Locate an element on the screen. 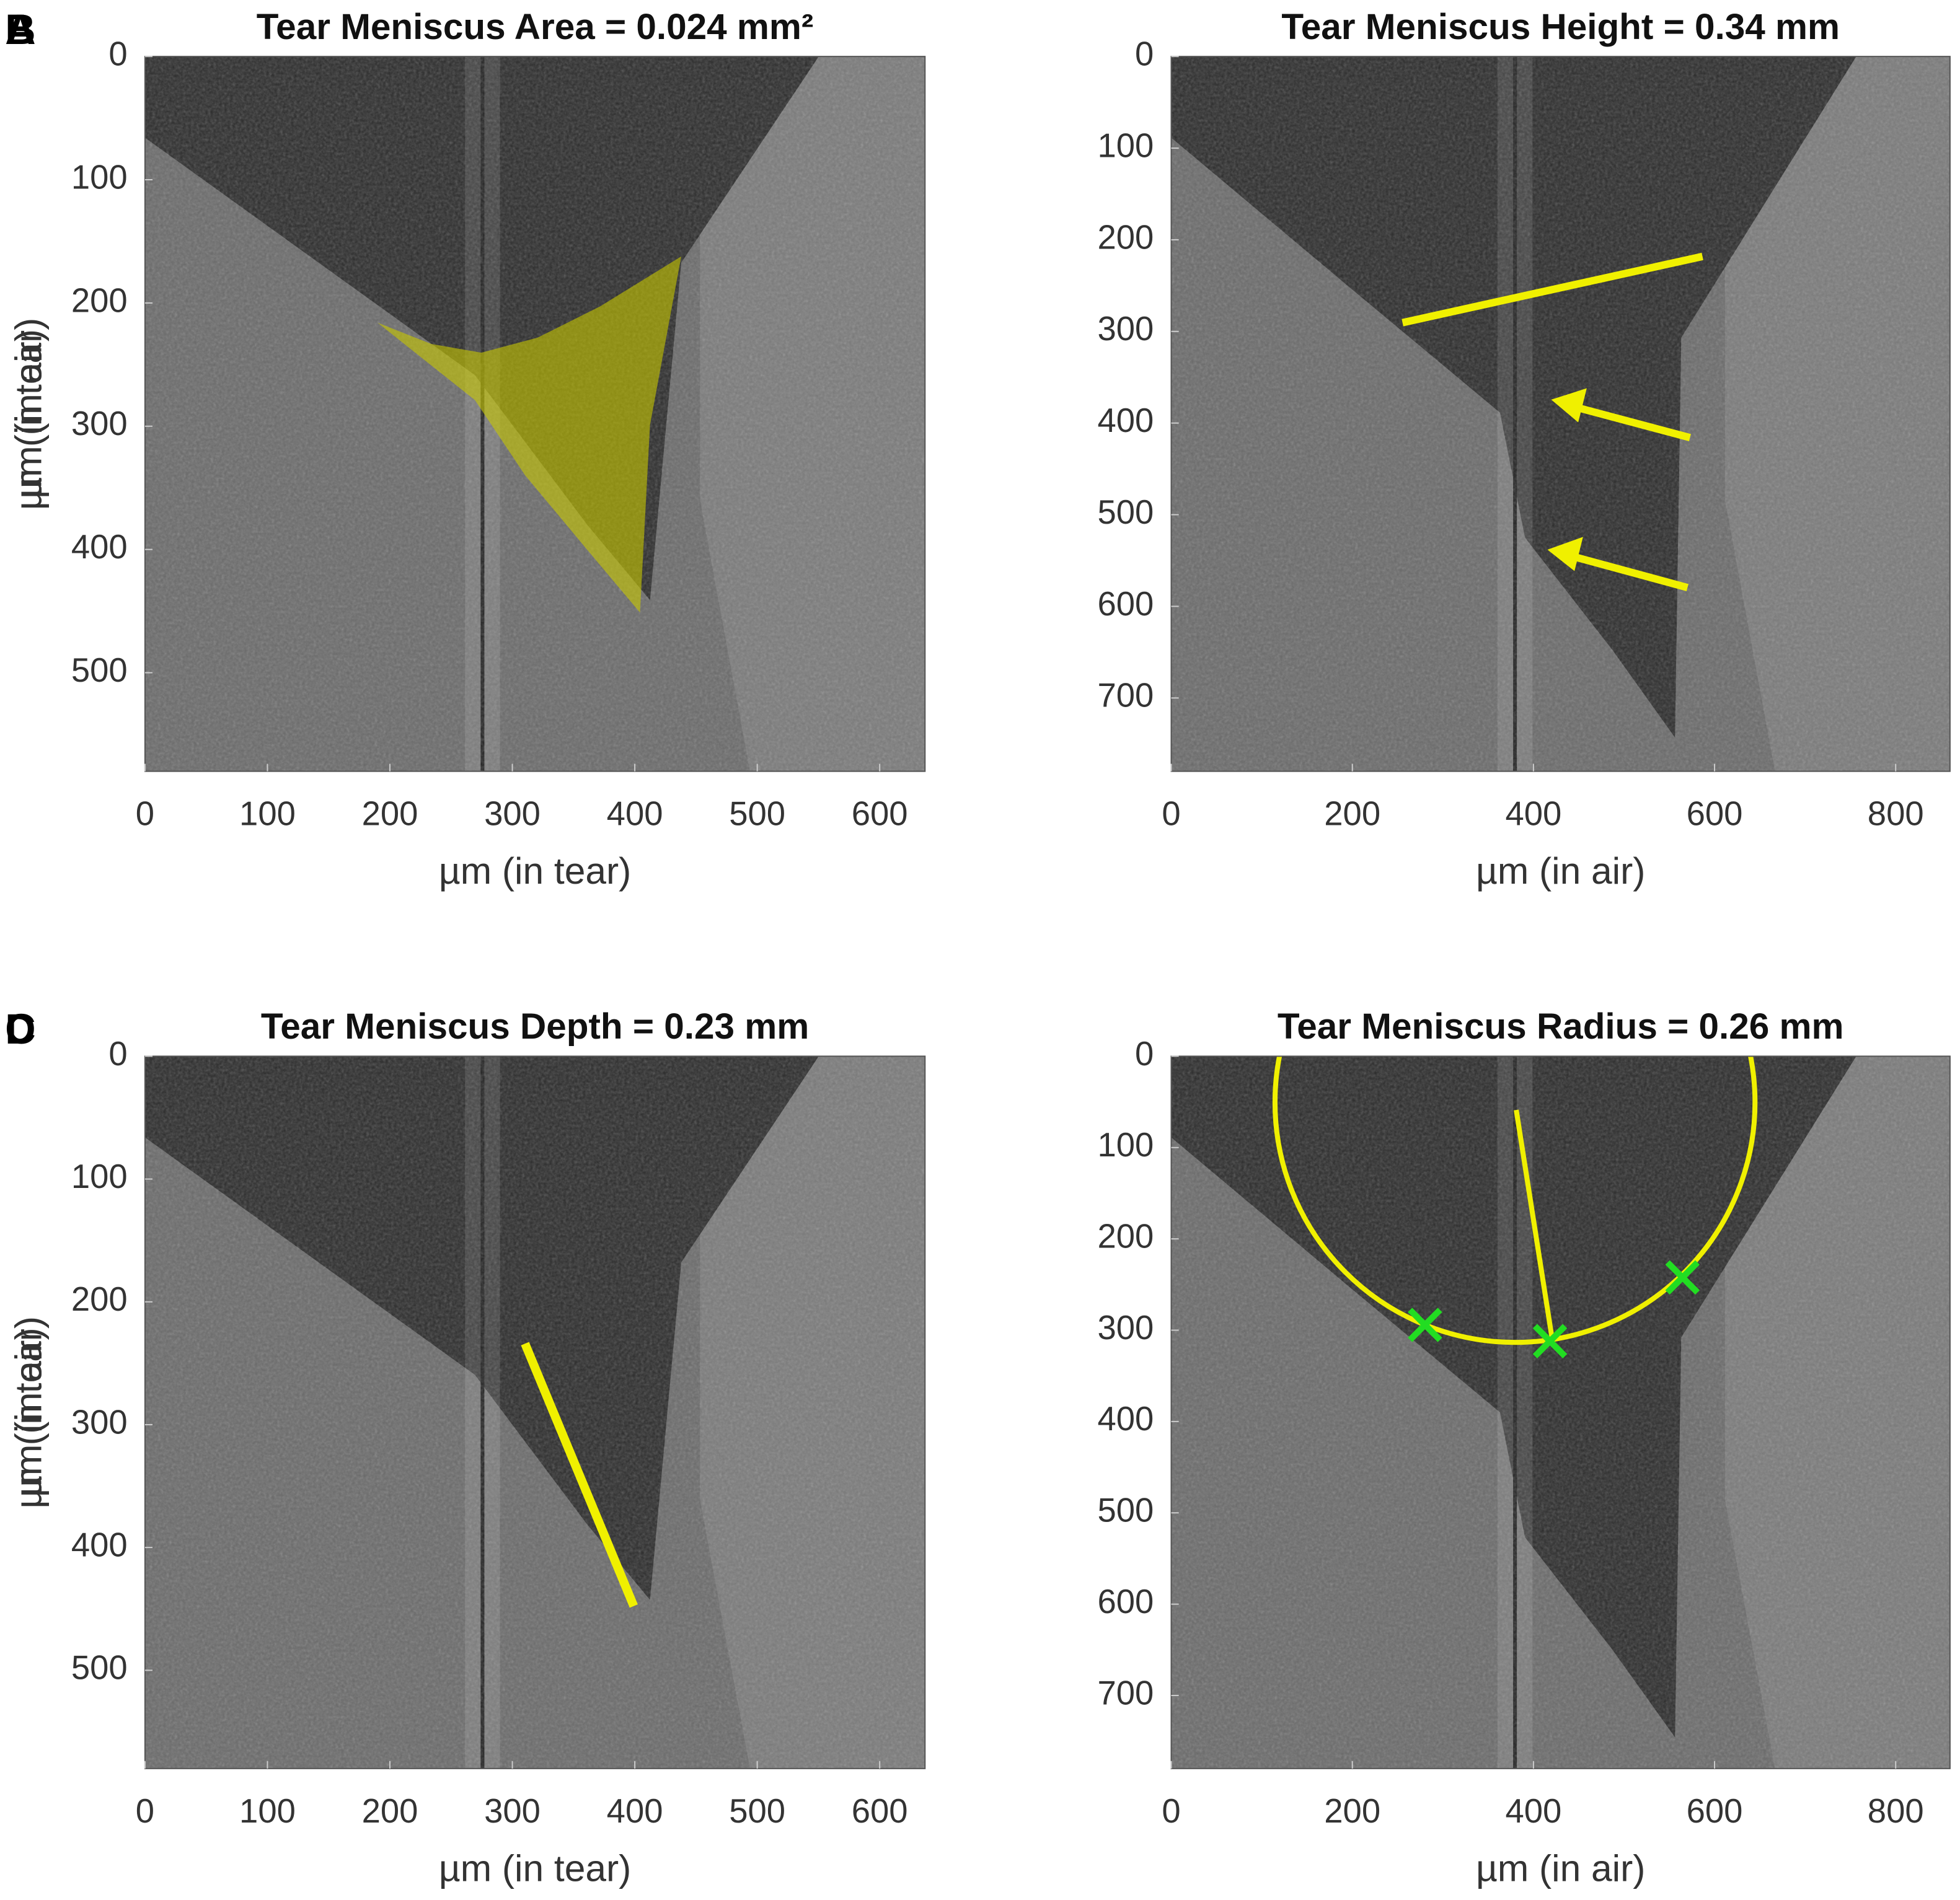  panel-label: A is located at coordinates (20, 29).